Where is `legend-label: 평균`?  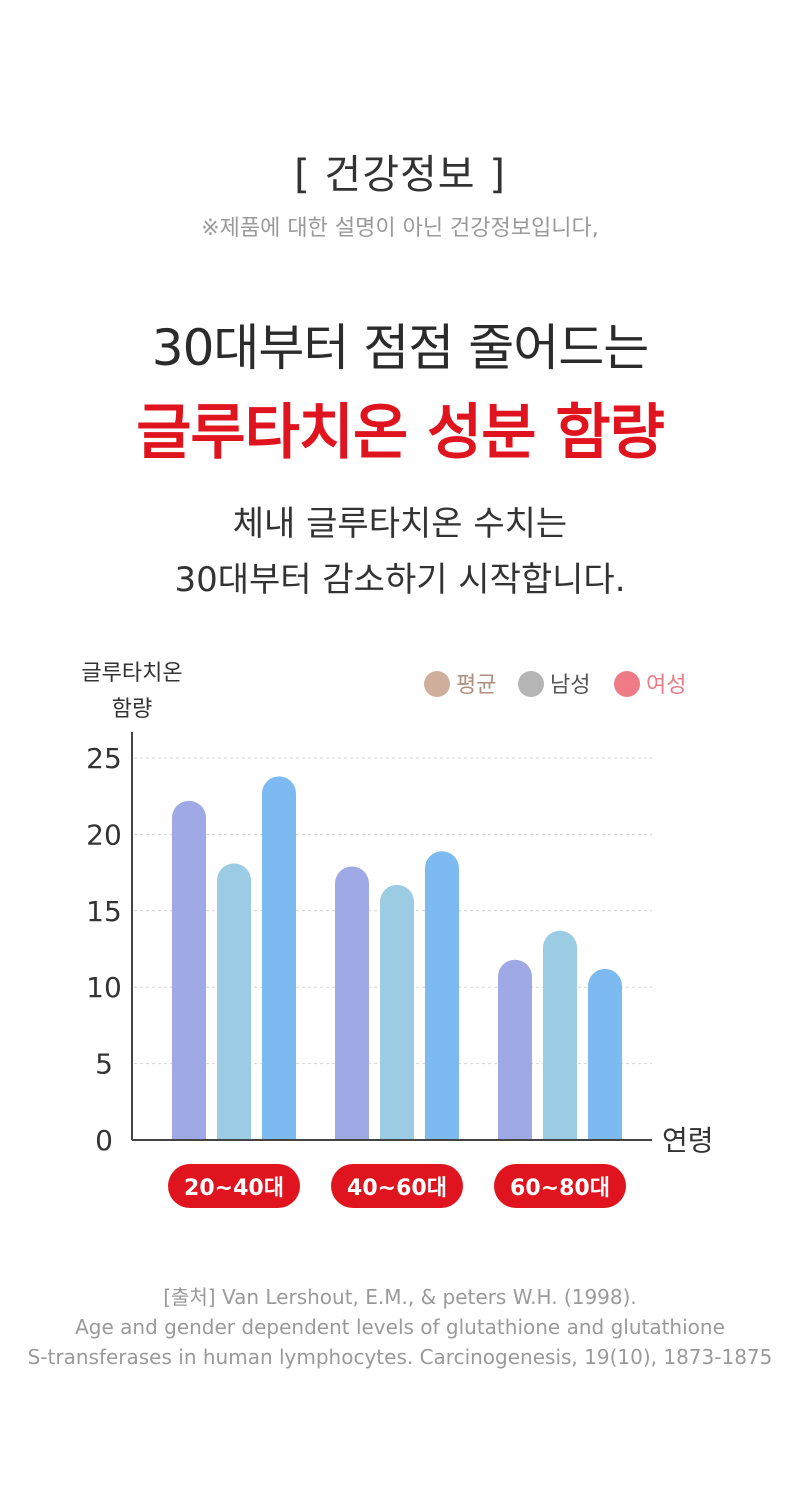 legend-label: 평균 is located at coordinates (476, 685).